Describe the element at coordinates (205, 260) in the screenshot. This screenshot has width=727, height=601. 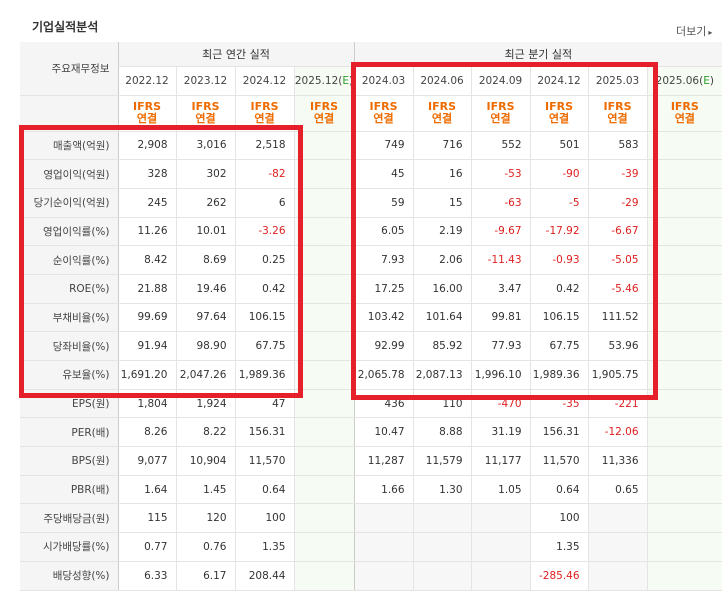
I see `annual-value-cell: 8.69` at that location.